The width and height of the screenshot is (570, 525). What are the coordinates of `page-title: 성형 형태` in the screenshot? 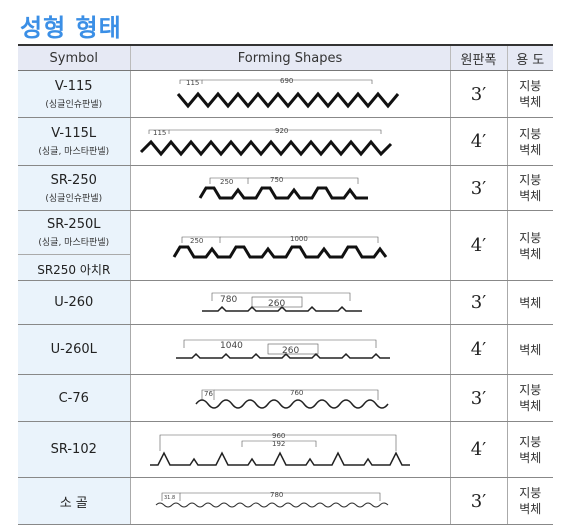 It's located at (71, 28).